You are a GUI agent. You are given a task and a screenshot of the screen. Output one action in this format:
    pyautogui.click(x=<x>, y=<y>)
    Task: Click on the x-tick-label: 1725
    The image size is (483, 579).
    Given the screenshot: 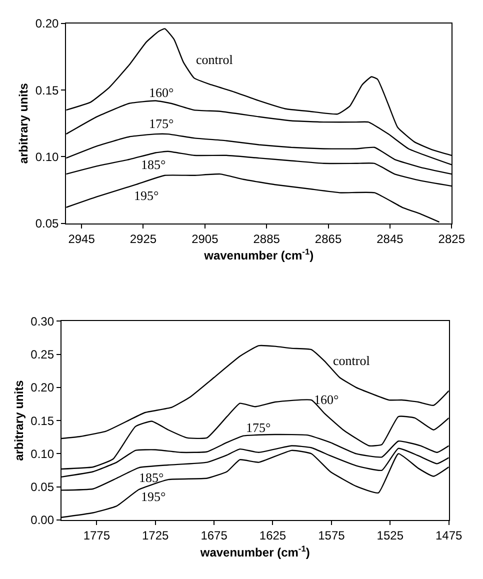 What is the action you would take?
    pyautogui.click(x=156, y=535)
    